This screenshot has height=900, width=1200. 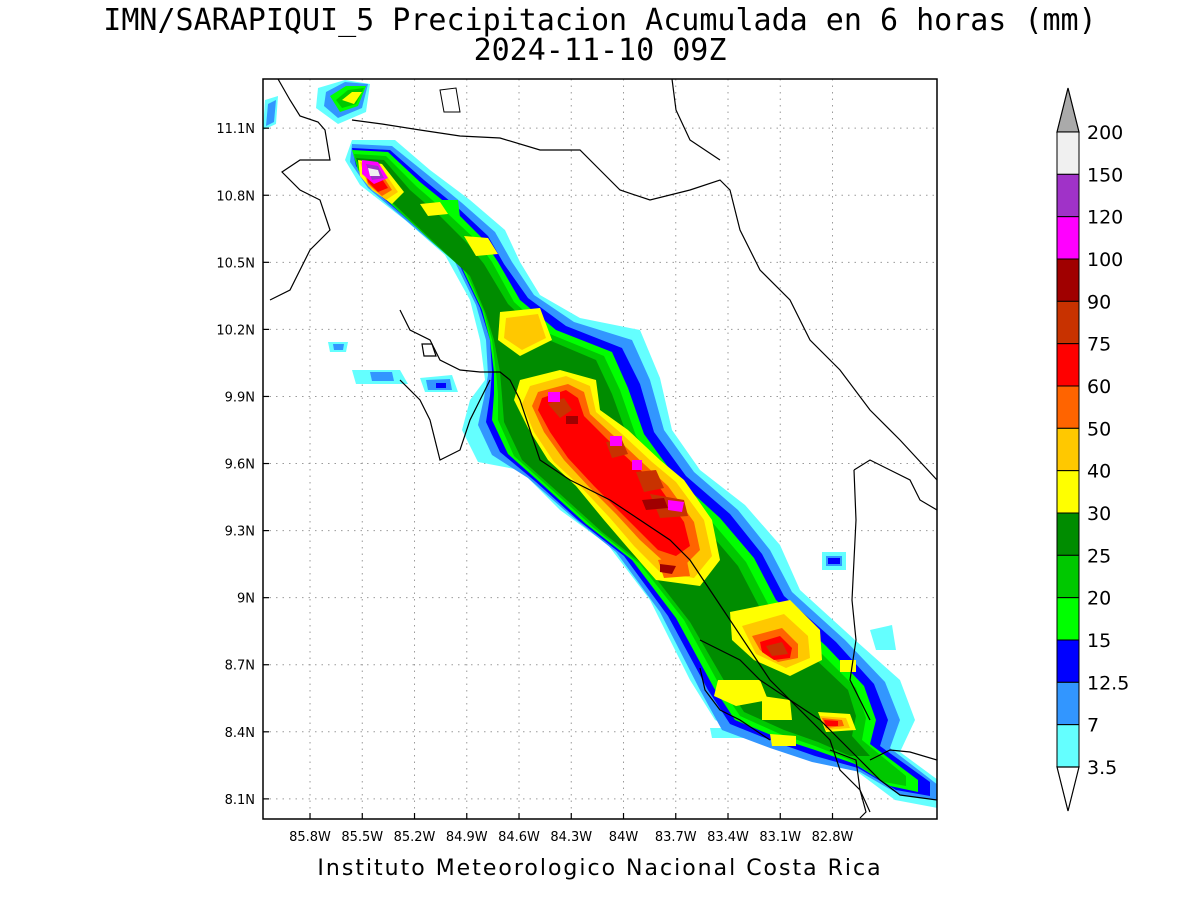 I want to click on y-tick-label: 10.8N, so click(x=235, y=196).